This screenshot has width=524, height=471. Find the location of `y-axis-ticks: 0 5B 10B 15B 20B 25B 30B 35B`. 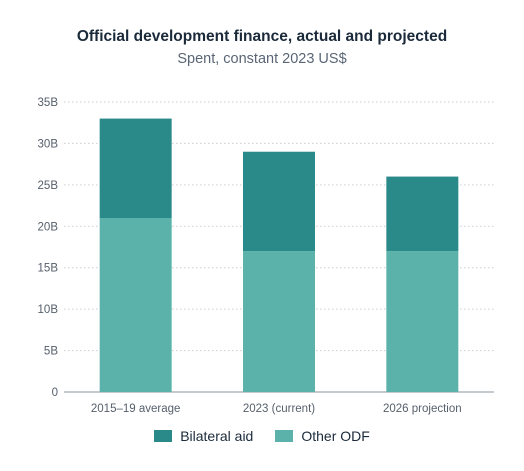

y-axis-ticks: 0 5B 10B 15B 20B 25B 30B 35B is located at coordinates (48, 248).